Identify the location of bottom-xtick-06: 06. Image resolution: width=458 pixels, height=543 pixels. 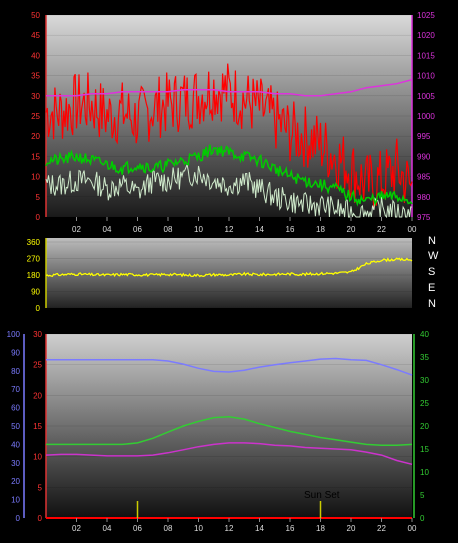
(137, 528).